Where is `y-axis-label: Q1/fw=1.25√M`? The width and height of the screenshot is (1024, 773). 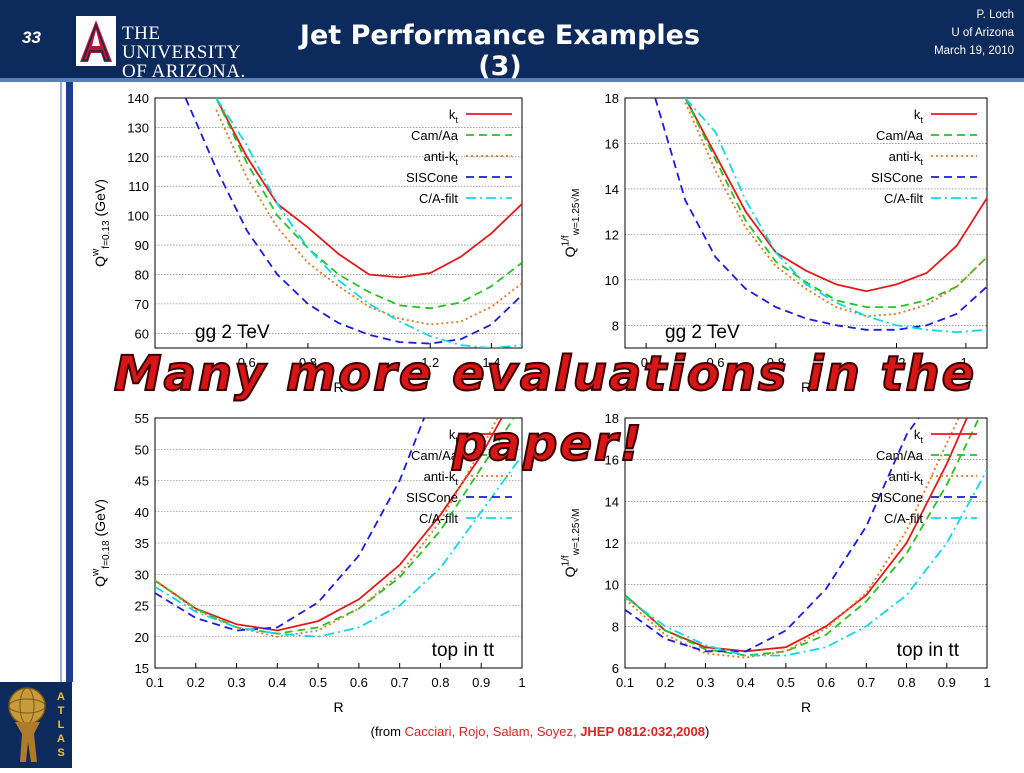
y-axis-label: Q1/fw=1.25√M is located at coordinates (572, 543).